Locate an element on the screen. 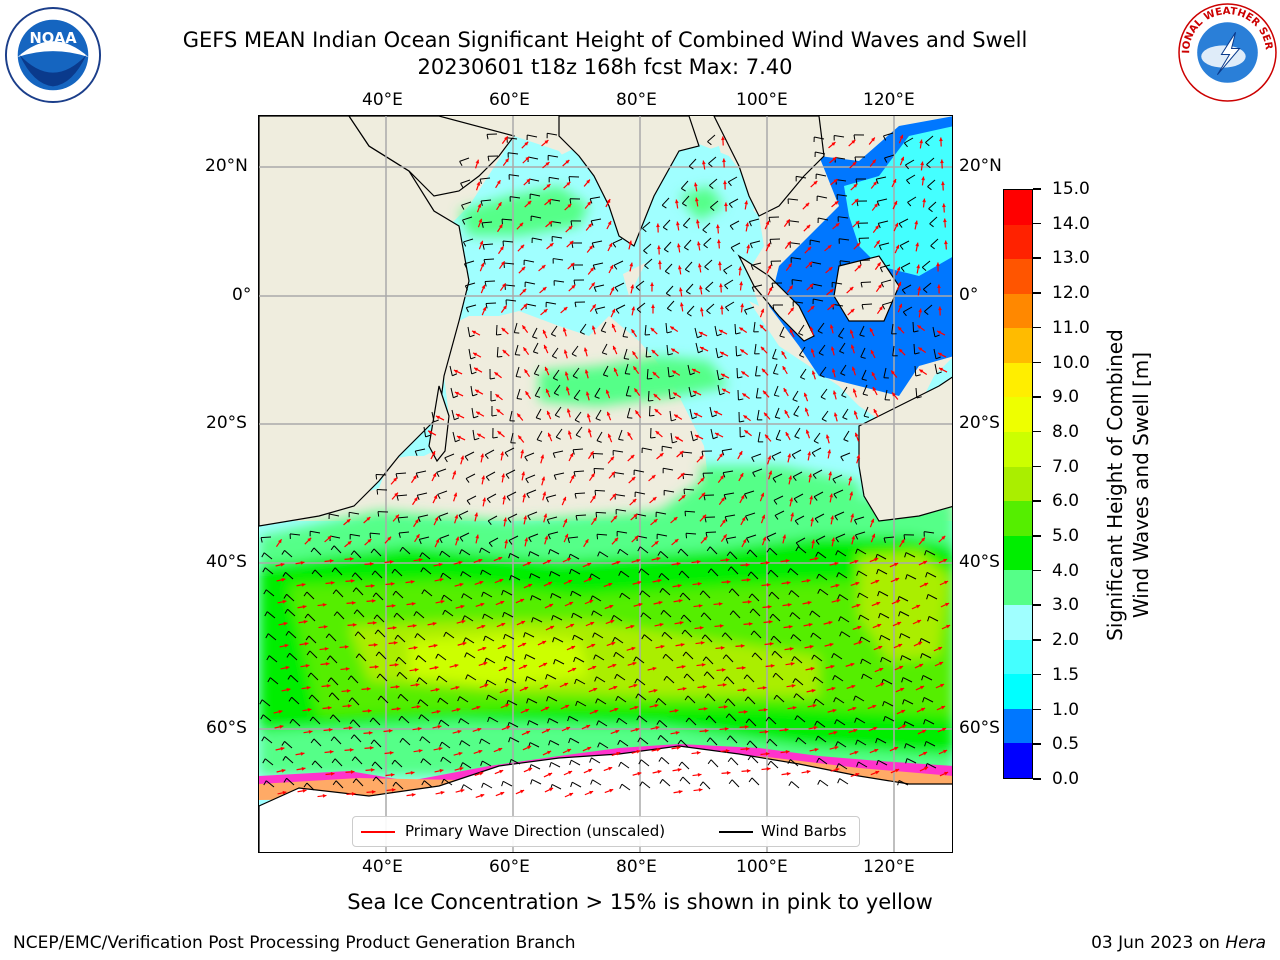 Image resolution: width=1280 pixels, height=960 pixels. sumatra-land is located at coordinates (776, 298).